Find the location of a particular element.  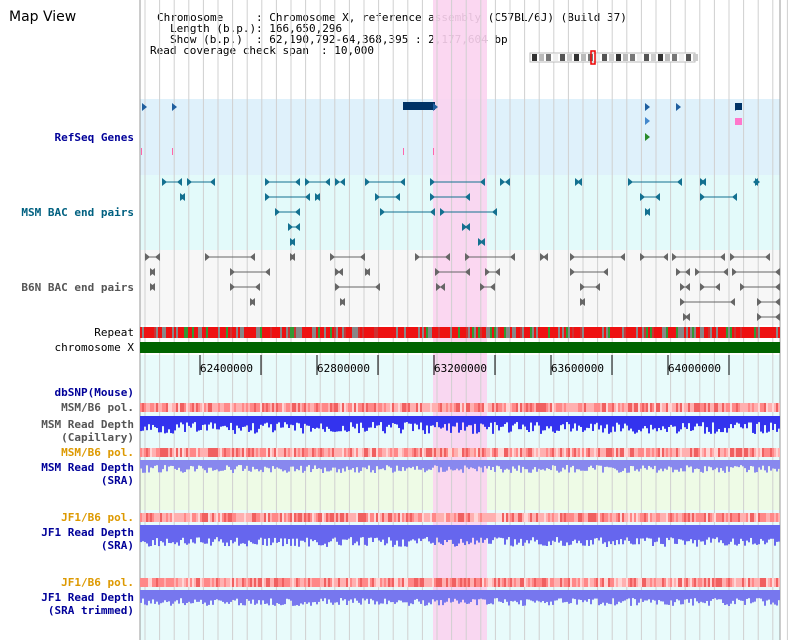

ideogram-band is located at coordinates (681, 57).